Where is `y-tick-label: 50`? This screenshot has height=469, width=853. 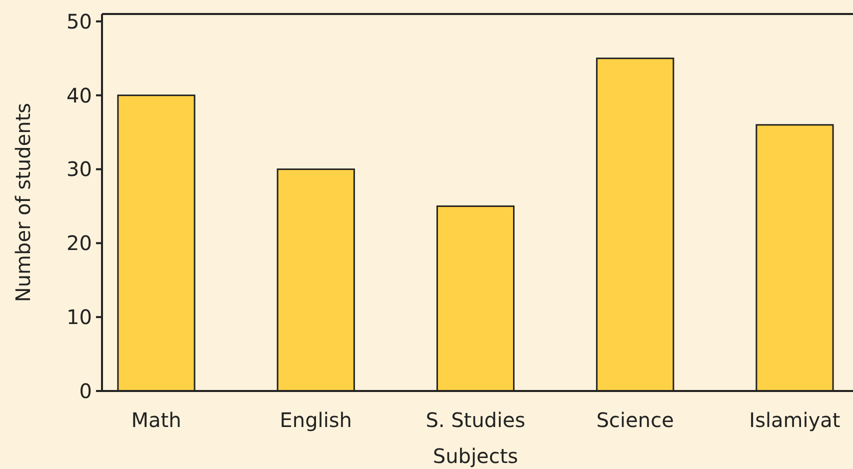 y-tick-label: 50 is located at coordinates (79, 21).